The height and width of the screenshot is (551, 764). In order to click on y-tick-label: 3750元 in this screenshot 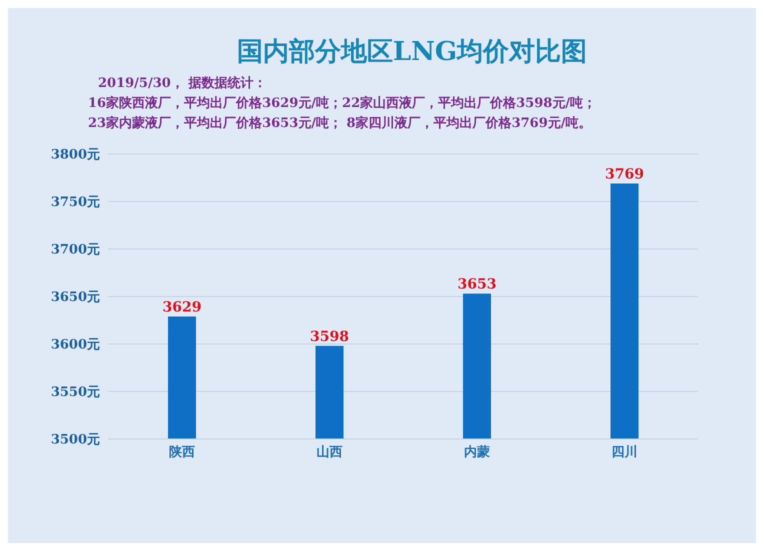, I will do `click(75, 202)`.